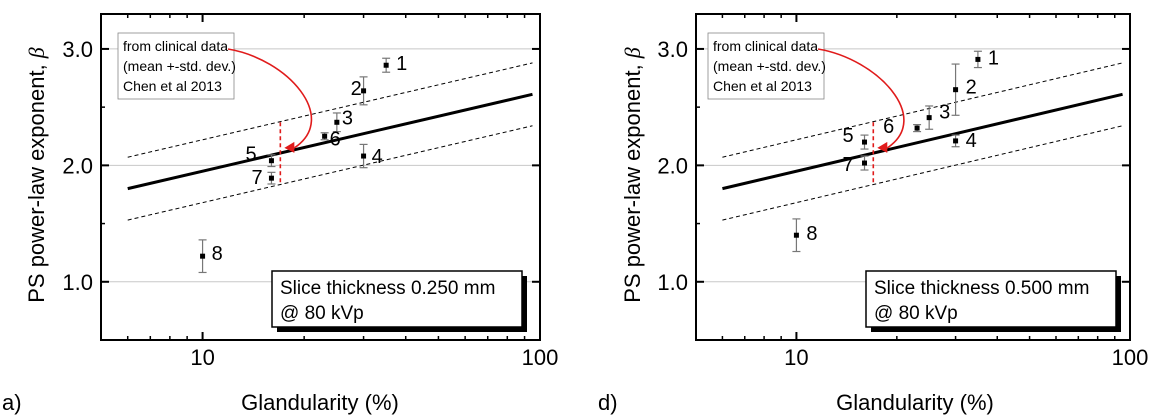 Image resolution: width=1163 pixels, height=418 pixels. What do you see at coordinates (387, 288) in the screenshot?
I see `legend-text: Slice thickness 0.250 mm` at bounding box center [387, 288].